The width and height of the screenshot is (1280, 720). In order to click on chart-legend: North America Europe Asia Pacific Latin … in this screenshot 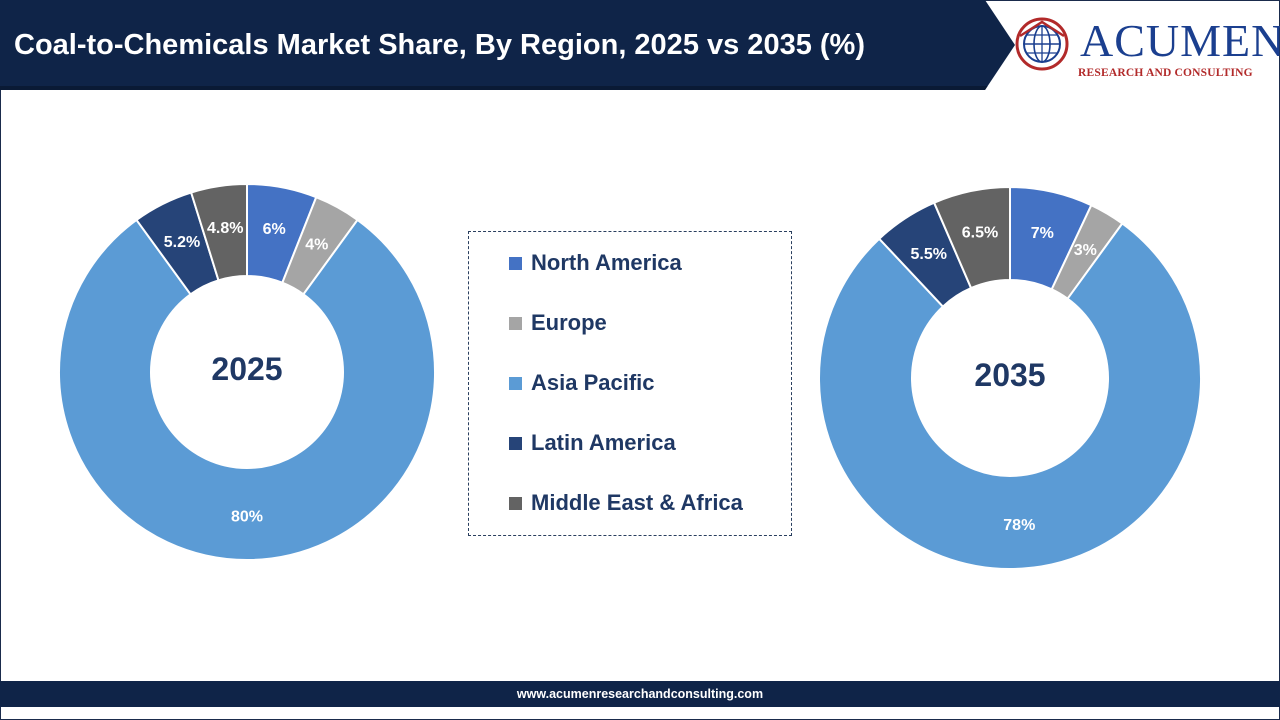, I will do `click(630, 383)`.